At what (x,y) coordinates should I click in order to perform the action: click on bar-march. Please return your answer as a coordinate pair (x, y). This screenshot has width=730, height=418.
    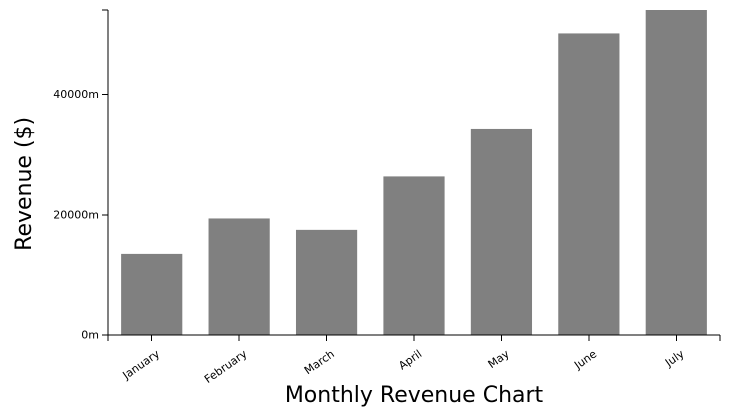
    Looking at the image, I should click on (326, 282).